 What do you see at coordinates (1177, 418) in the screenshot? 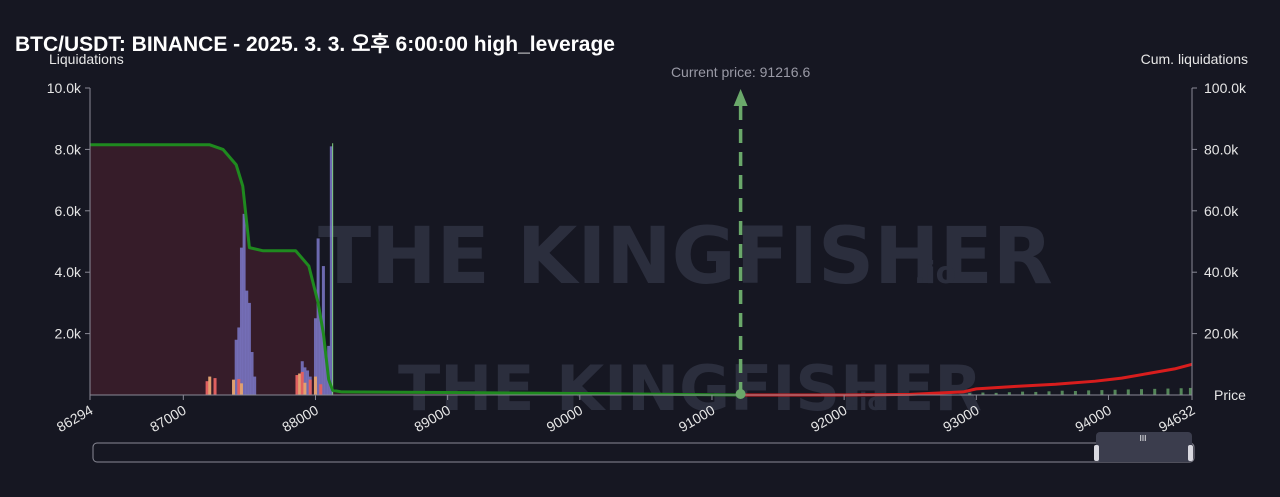
I see `x-tick-label: 94632` at bounding box center [1177, 418].